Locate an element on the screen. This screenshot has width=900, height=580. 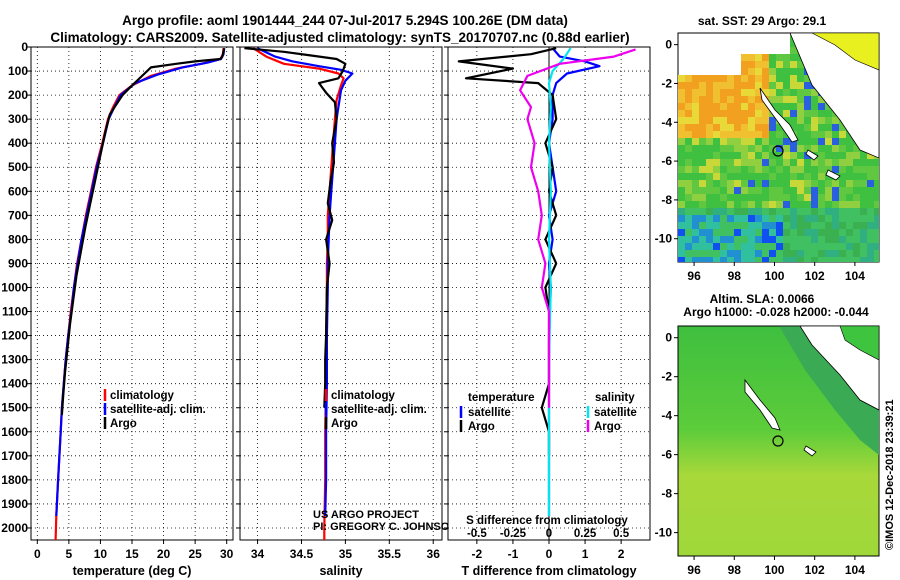
salinity-xtick-label: 35.5 is located at coordinates (390, 554).